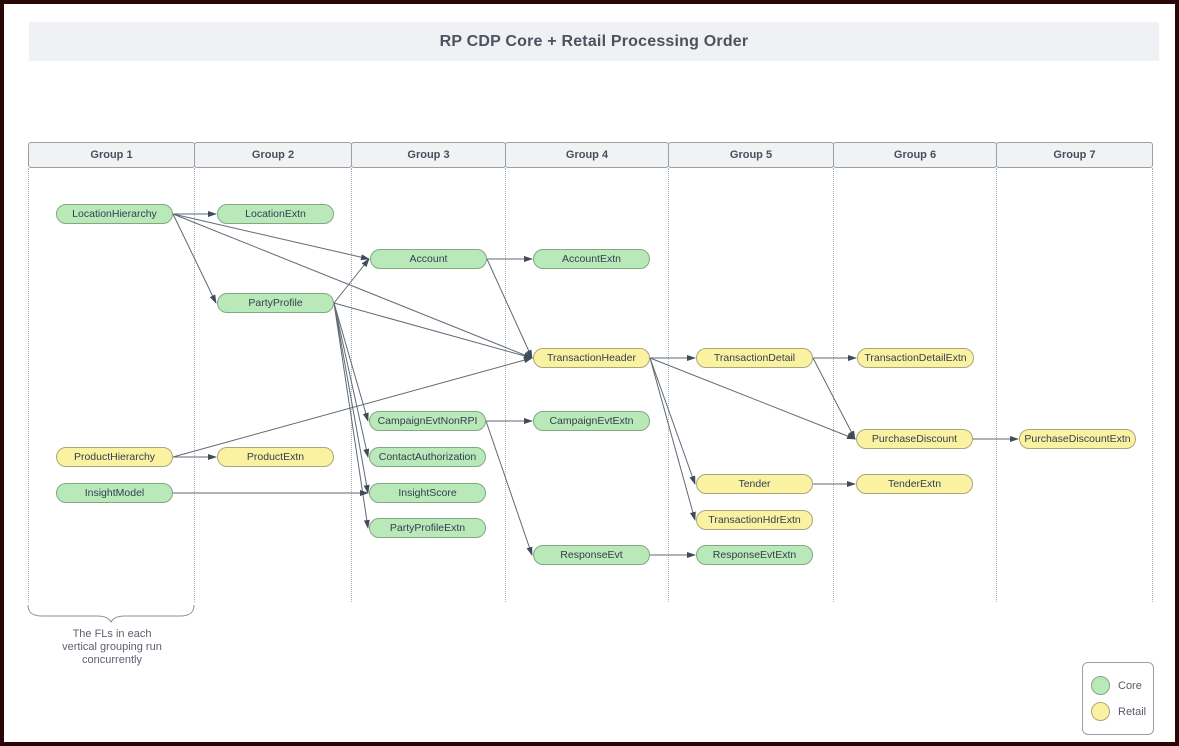 This screenshot has height=746, width=1179. Describe the element at coordinates (111, 155) in the screenshot. I see `group-header-1: Group 1` at that location.